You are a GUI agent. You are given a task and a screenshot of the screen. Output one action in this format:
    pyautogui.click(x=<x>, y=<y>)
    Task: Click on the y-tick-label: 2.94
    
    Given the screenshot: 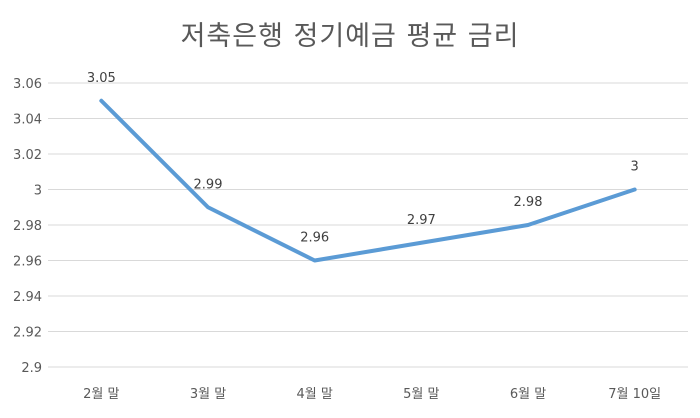 What is the action you would take?
    pyautogui.click(x=27, y=297)
    